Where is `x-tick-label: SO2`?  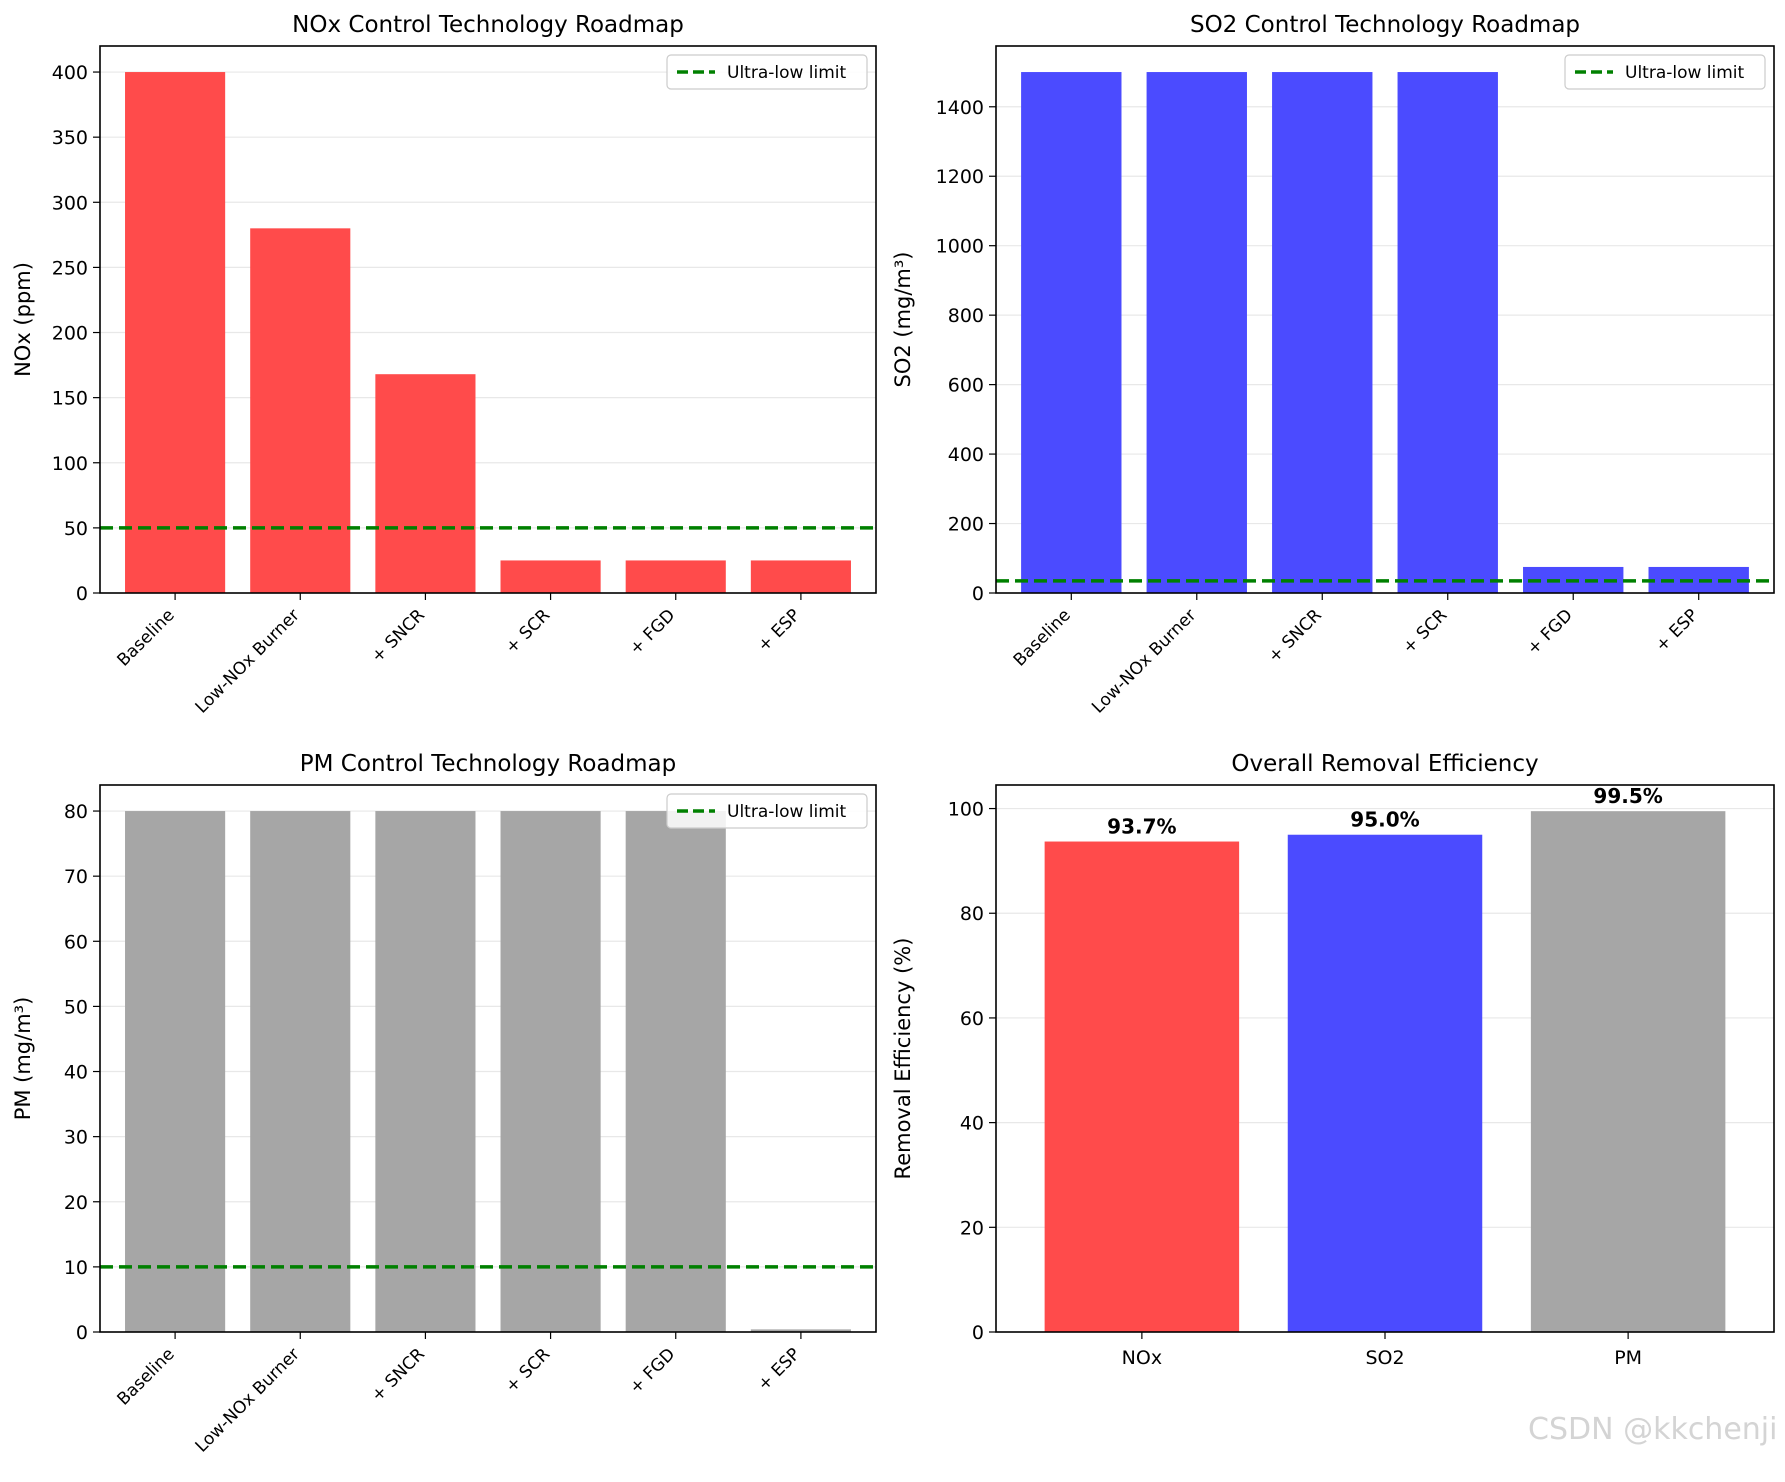 x-tick-label: SO2 is located at coordinates (1384, 1358).